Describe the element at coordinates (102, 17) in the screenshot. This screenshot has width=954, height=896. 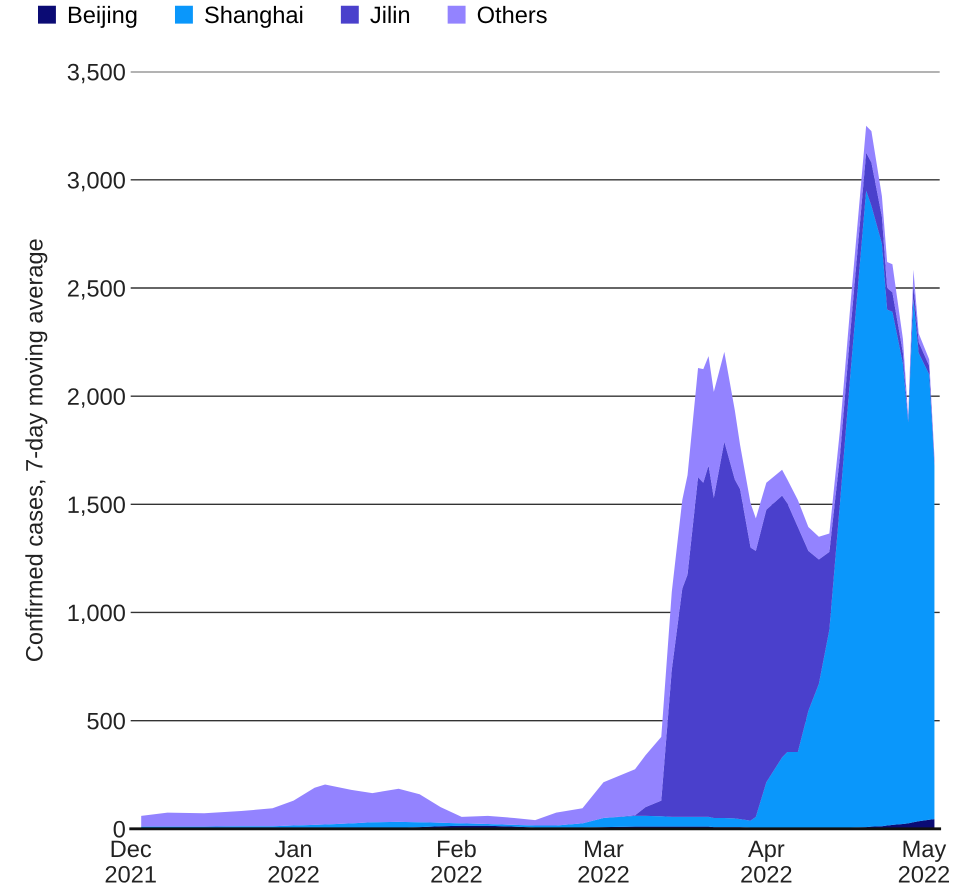
I see `legend-label: Beijing` at that location.